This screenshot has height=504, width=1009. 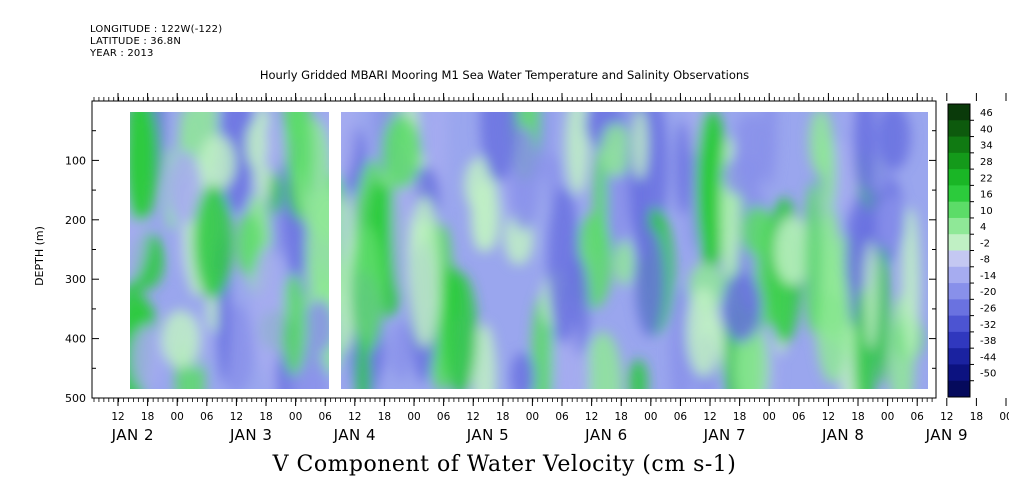 What do you see at coordinates (986, 162) in the screenshot?
I see `colorbar-label: 28` at bounding box center [986, 162].